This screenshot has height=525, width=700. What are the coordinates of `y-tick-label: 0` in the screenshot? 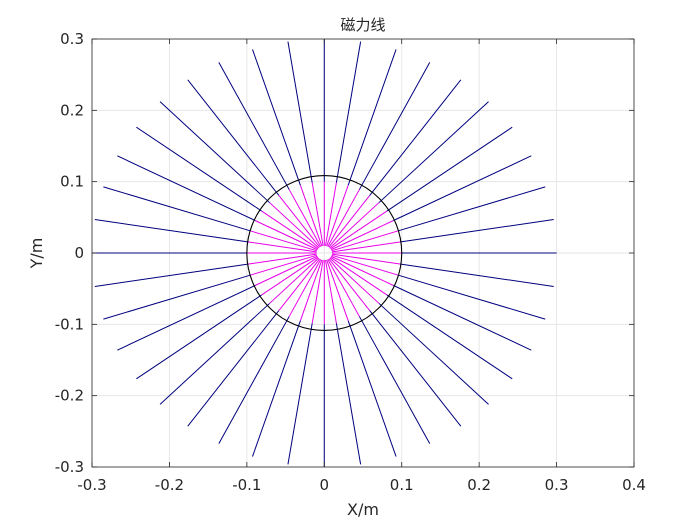 It's located at (79, 253).